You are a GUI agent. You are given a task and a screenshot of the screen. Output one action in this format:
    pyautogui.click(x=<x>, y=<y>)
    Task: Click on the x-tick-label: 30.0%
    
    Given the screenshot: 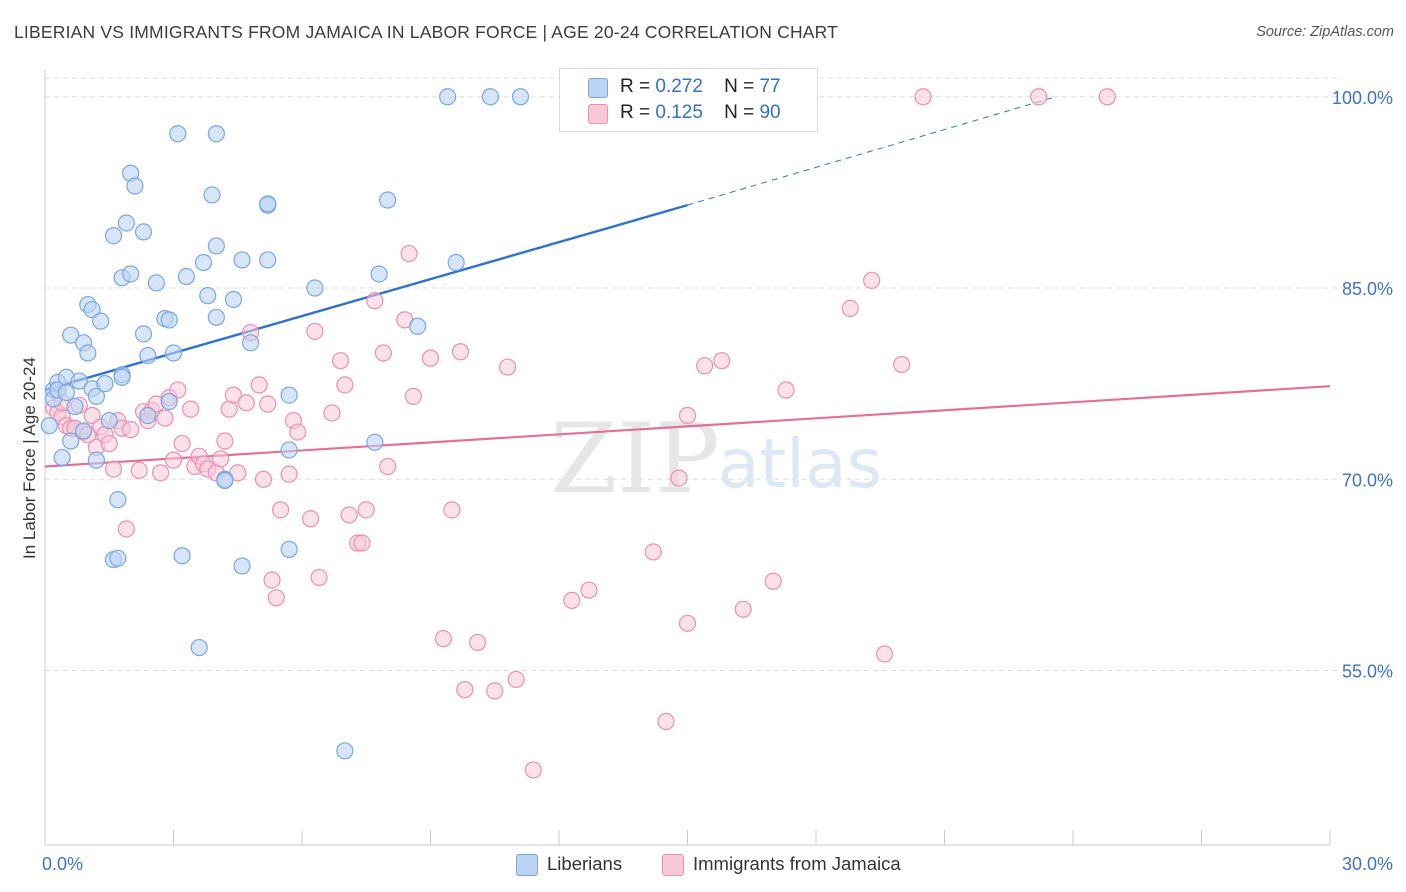 What is the action you would take?
    pyautogui.click(x=1367, y=864)
    